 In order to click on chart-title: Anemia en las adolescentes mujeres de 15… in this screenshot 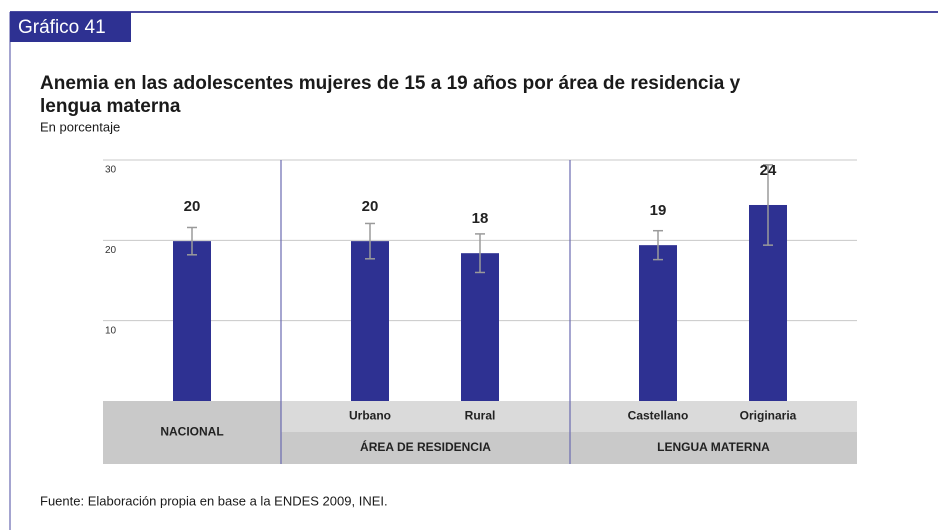, I will do `click(390, 83)`.